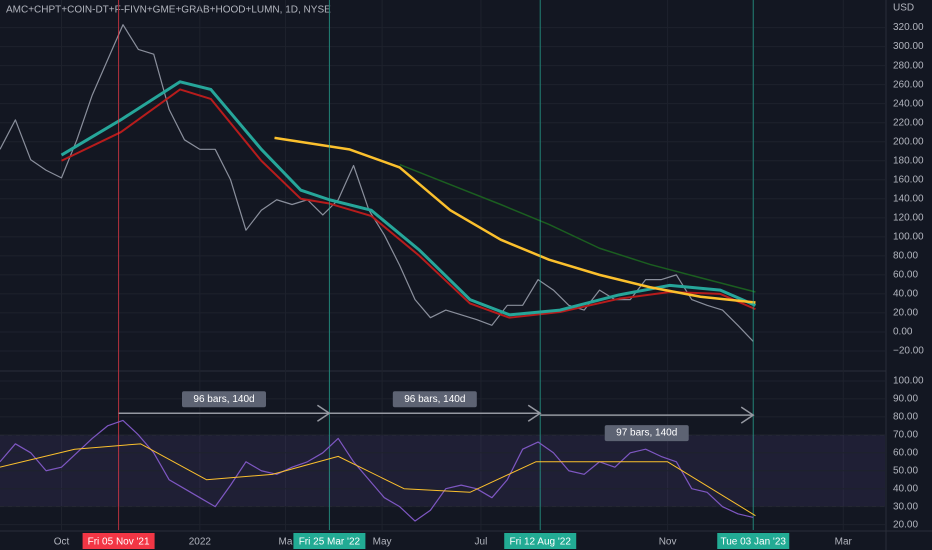 The image size is (932, 550). I want to click on y-tick-label: 50.00, so click(905, 470).